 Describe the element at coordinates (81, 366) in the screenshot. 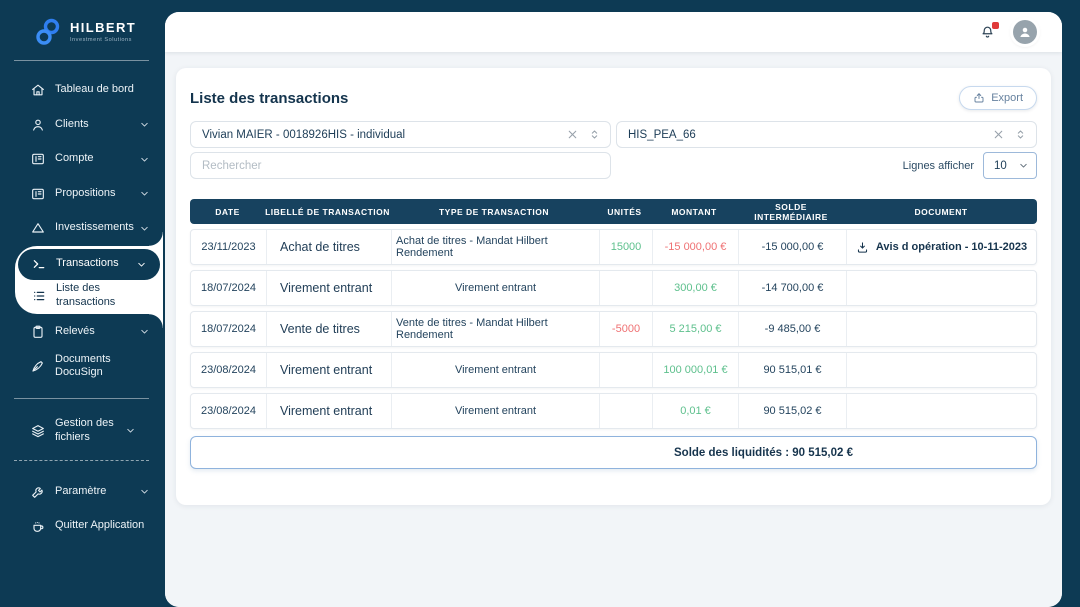

I see `sidebar-item-documents-docusign: Documents DocuSign` at that location.